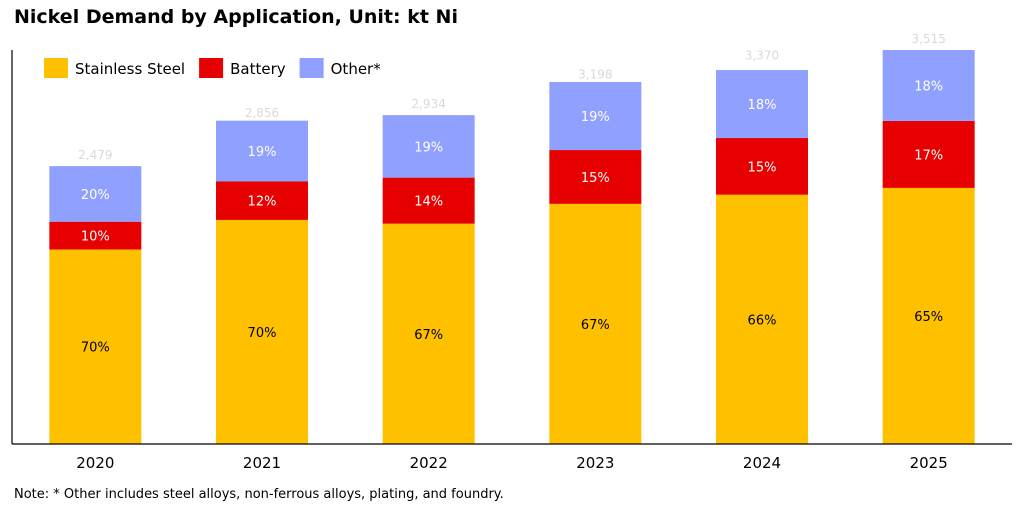  I want to click on bar-segment-stainless-steel-2023, so click(595, 323).